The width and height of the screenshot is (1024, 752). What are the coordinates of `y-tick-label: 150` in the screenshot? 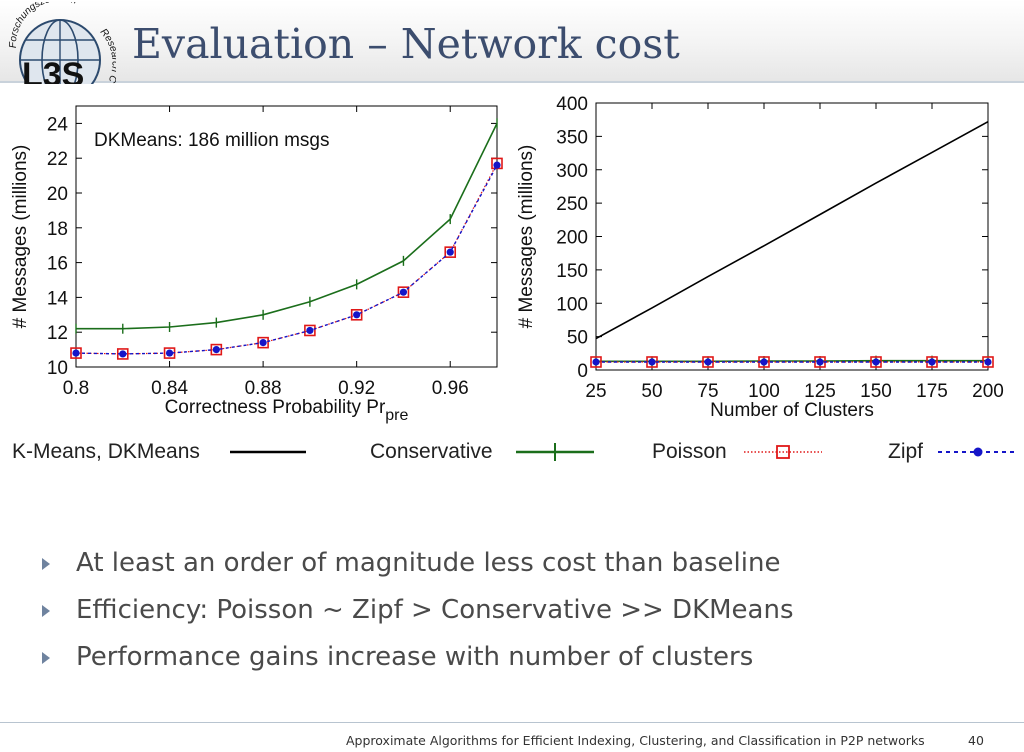 It's located at (572, 271).